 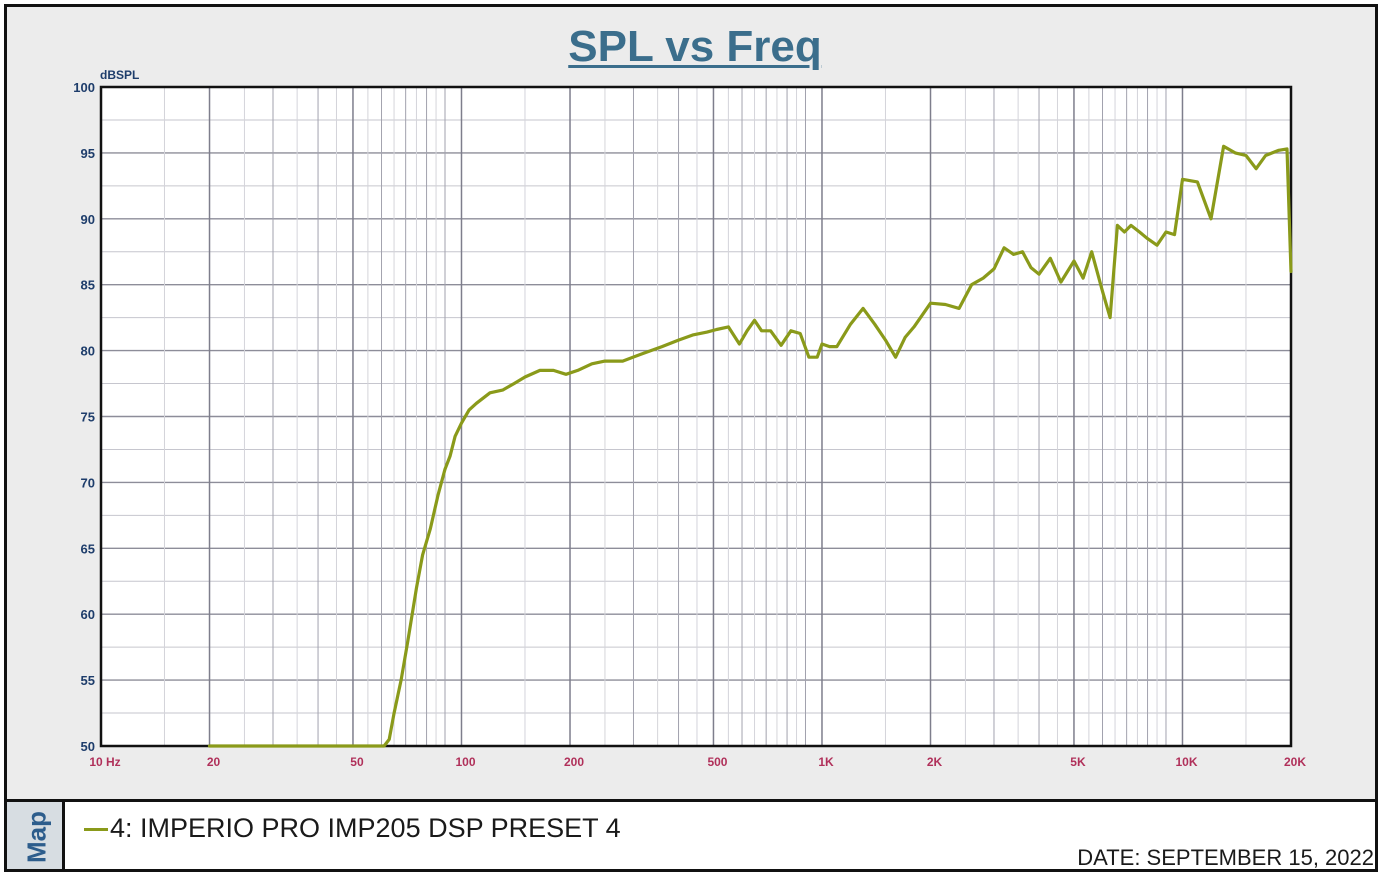 What do you see at coordinates (717, 762) in the screenshot?
I see `x-tick-label: 500` at bounding box center [717, 762].